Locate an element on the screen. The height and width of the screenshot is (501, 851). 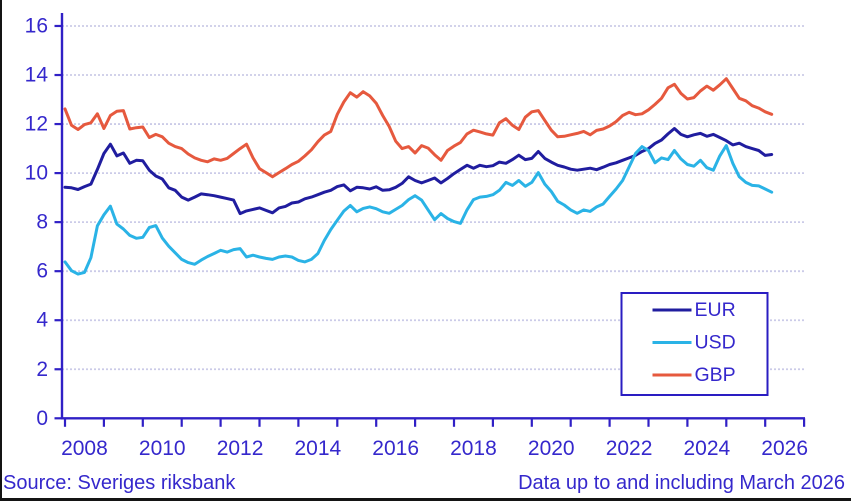
source-text: Source: Sveriges riksbank is located at coordinates (119, 483).